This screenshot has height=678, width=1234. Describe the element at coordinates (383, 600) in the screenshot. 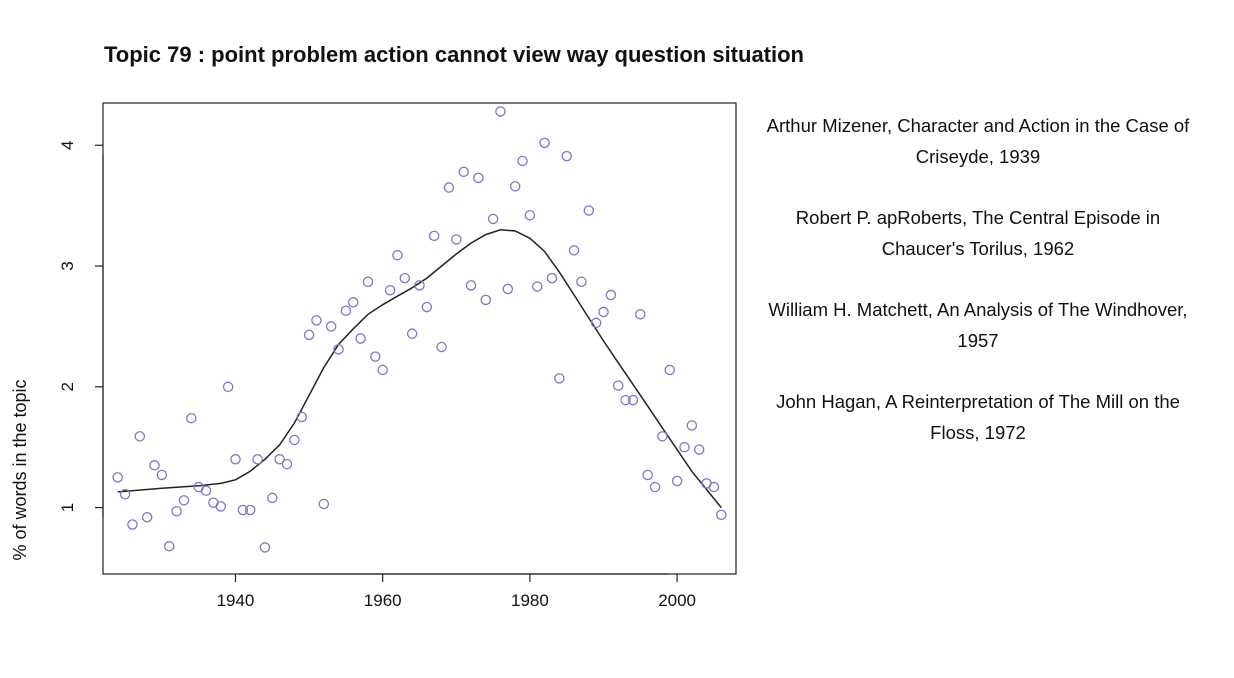

I see `x-tick-label: 1960` at that location.